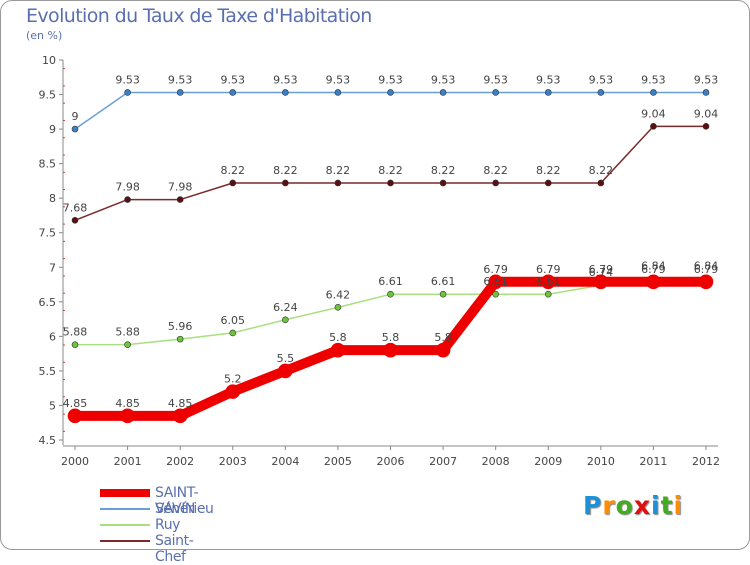 The height and width of the screenshot is (565, 750). Describe the element at coordinates (338, 461) in the screenshot. I see `x-tick-label: 2005` at that location.